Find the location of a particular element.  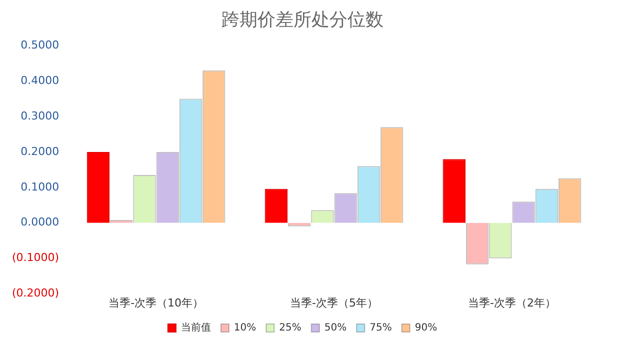

y-tick-label: 0.4000 is located at coordinates (40, 80).